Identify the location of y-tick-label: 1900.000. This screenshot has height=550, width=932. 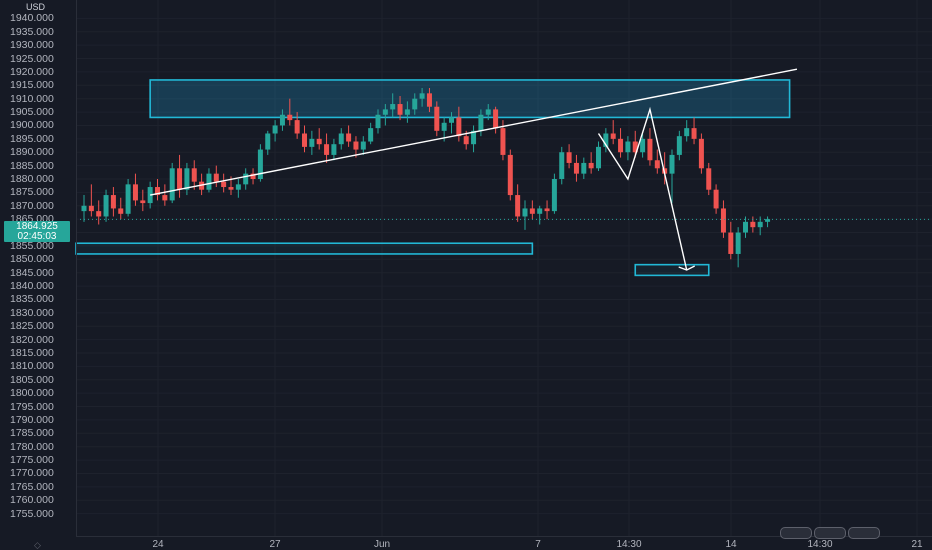
(32, 125).